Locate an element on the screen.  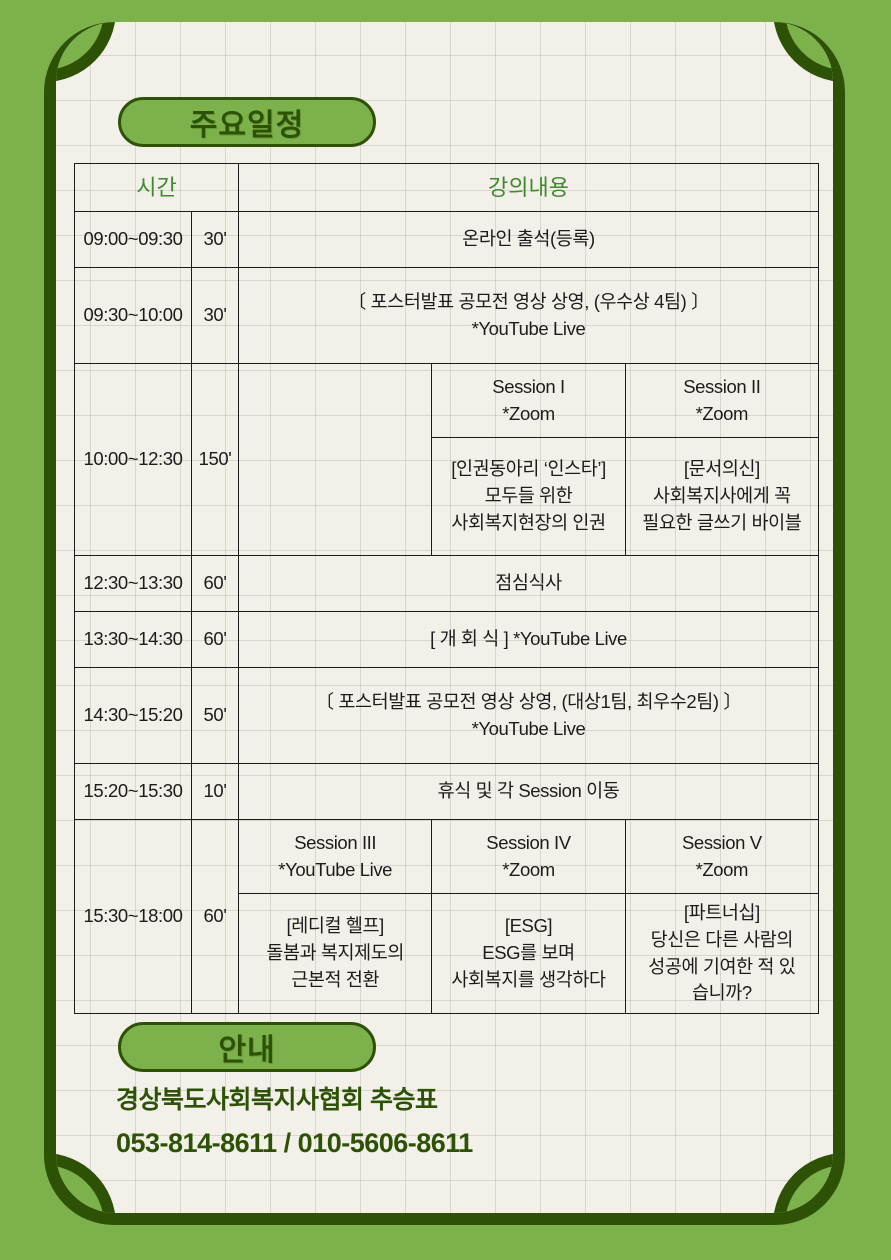
row-content: 점심식사 is located at coordinates (528, 583).